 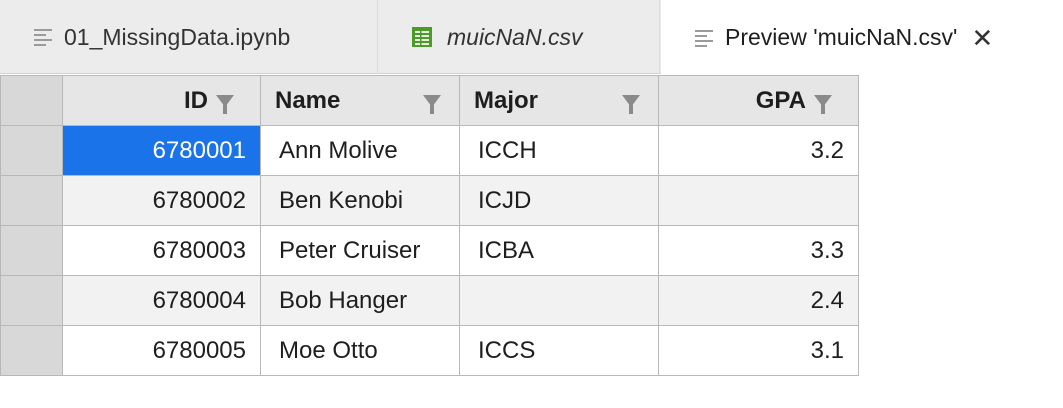 What do you see at coordinates (196, 100) in the screenshot?
I see `column-header-label: ID` at bounding box center [196, 100].